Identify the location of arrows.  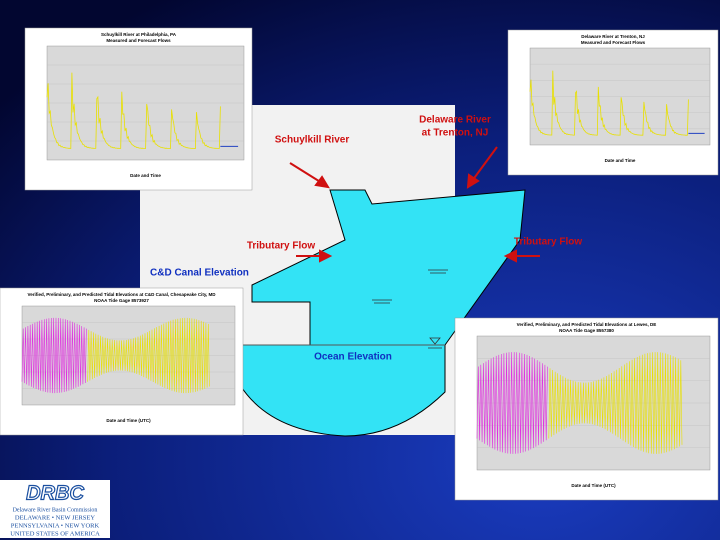
(414, 204).